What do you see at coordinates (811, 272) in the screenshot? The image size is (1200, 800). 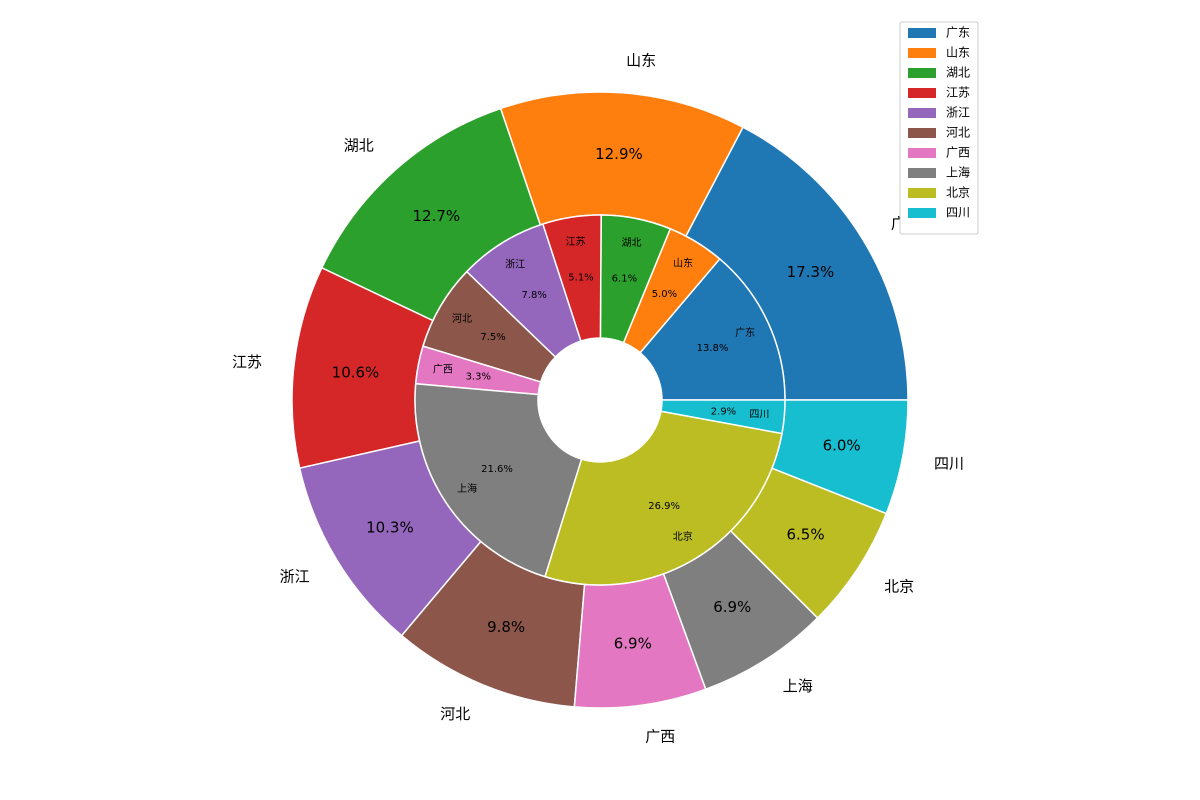 I see `percent-label: 17.3%` at bounding box center [811, 272].